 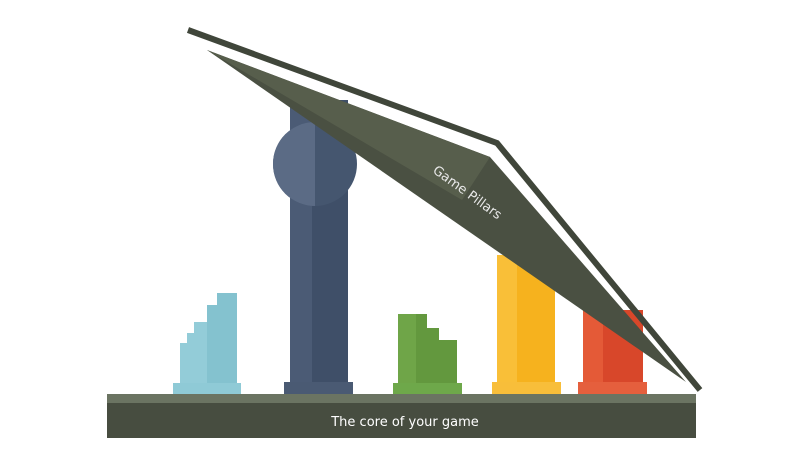 I want to click on base-slab: The core of your game, so click(x=401, y=416).